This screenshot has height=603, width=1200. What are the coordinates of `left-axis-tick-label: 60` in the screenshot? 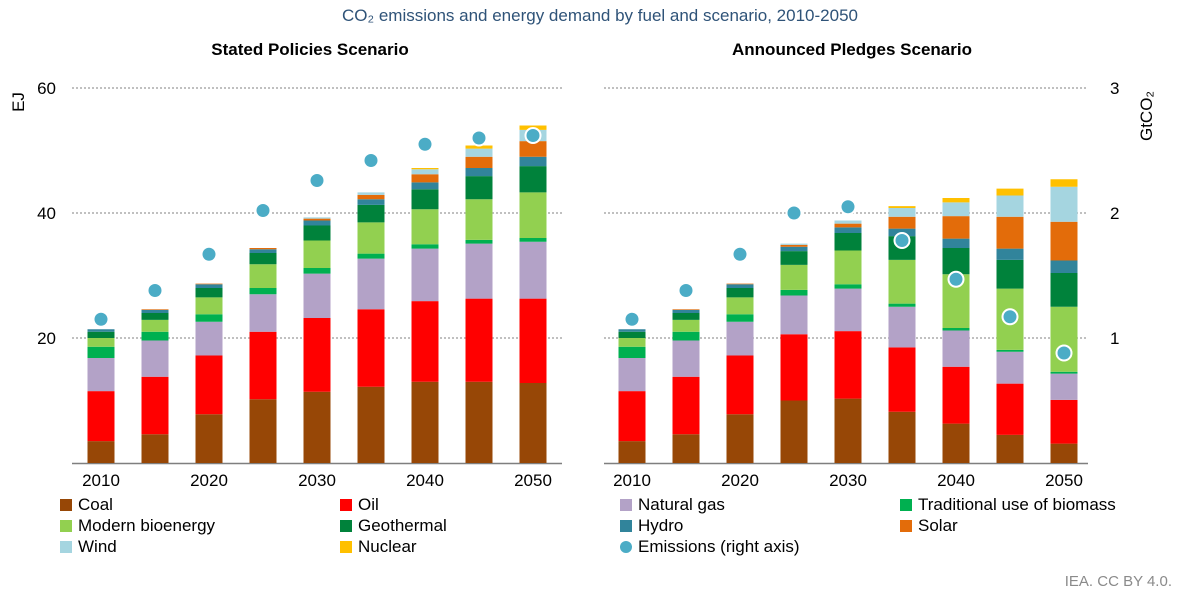 It's located at (46, 88).